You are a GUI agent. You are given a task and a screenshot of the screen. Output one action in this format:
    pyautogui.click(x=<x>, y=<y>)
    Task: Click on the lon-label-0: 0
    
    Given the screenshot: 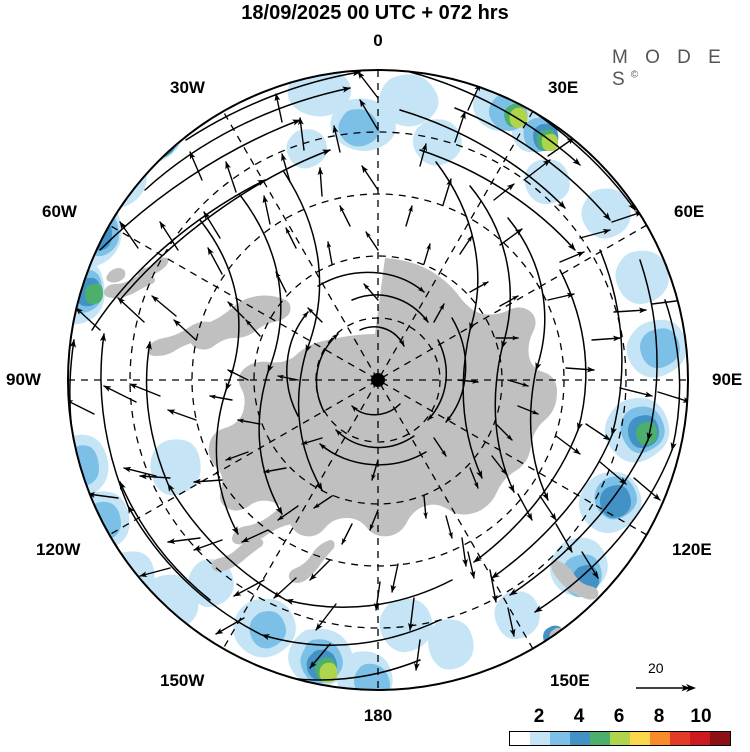 What is the action you would take?
    pyautogui.click(x=378, y=40)
    